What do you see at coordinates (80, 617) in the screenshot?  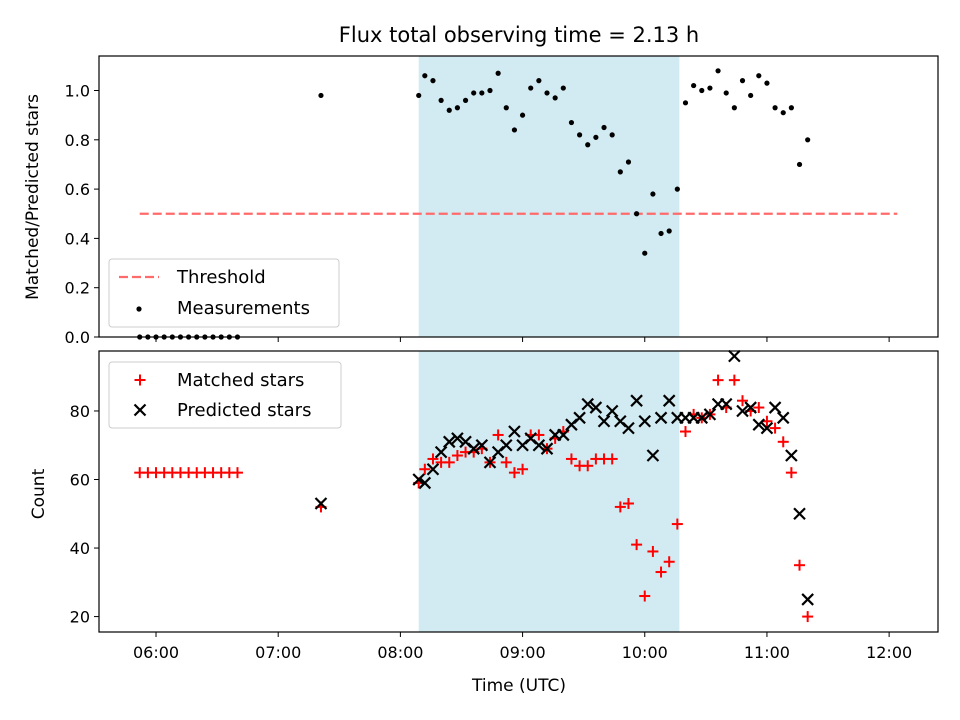 I see `bottom-y-tick-label: 20` at bounding box center [80, 617].